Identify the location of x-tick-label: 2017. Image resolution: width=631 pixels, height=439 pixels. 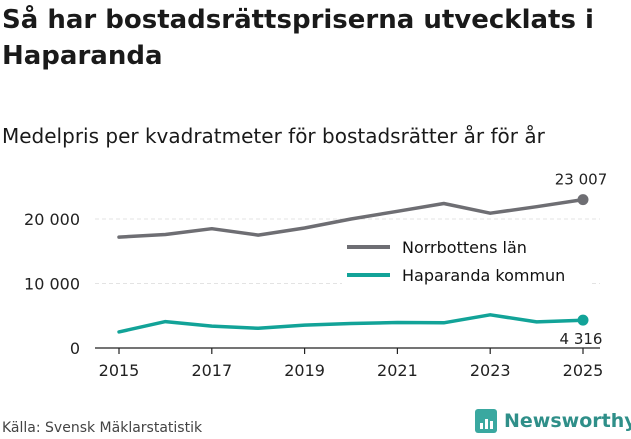
(211, 370).